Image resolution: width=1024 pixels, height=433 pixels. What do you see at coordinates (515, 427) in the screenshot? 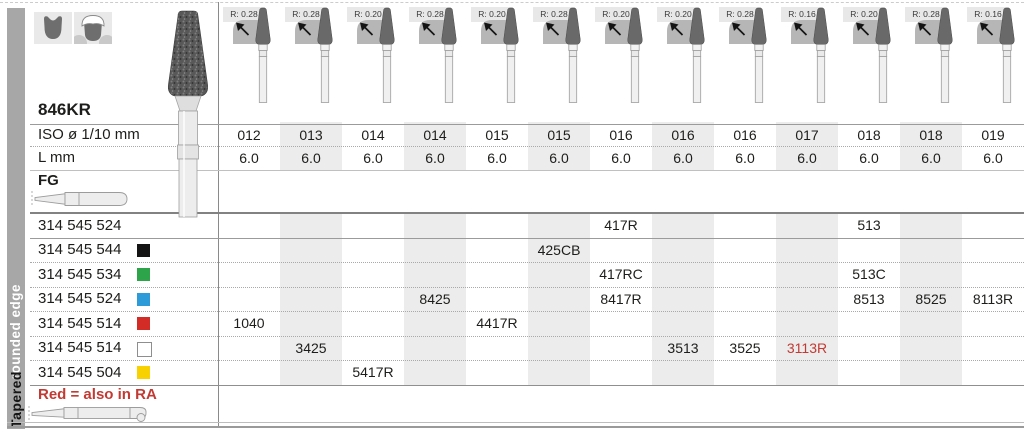
I see `page-bottom-border` at bounding box center [515, 427].